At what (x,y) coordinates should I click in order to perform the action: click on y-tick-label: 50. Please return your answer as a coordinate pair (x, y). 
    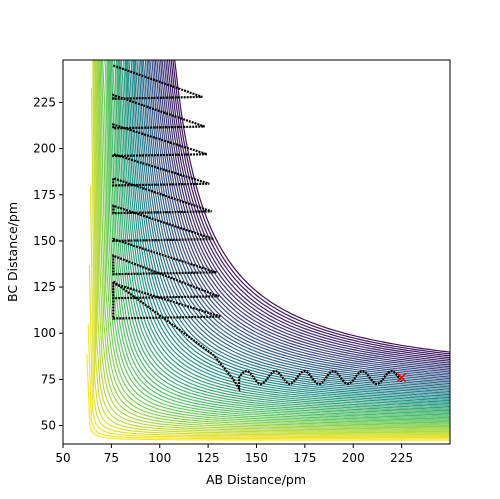
    Looking at the image, I should click on (48, 426).